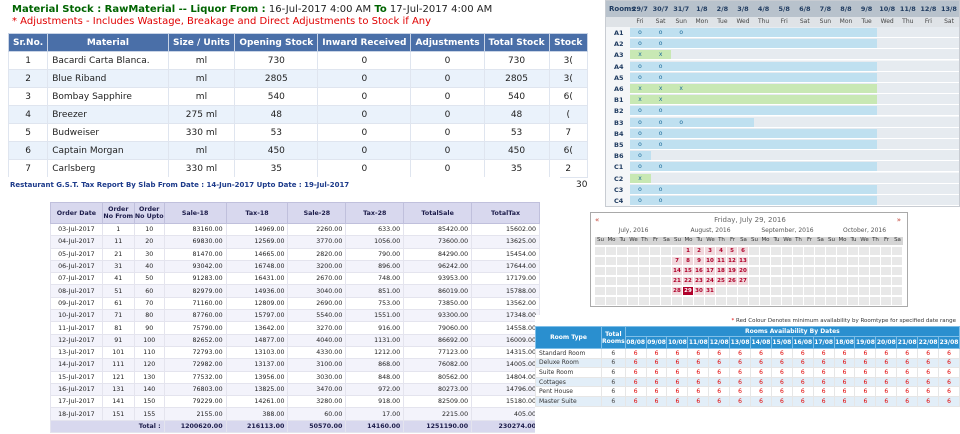 This screenshot has height=434, width=960. I want to click on available-day: 11, so click(721, 261).